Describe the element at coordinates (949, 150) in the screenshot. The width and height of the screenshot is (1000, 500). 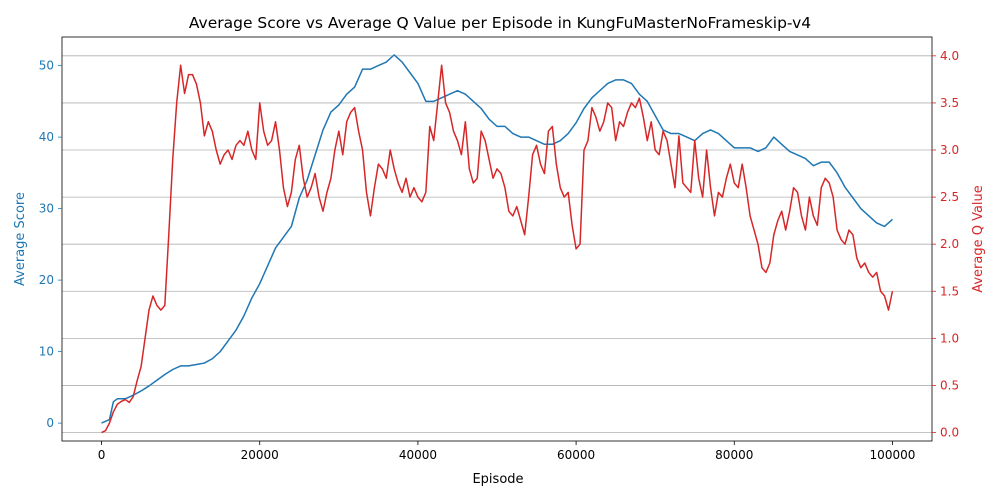
I see `right-tick-label-6: 3.0` at that location.